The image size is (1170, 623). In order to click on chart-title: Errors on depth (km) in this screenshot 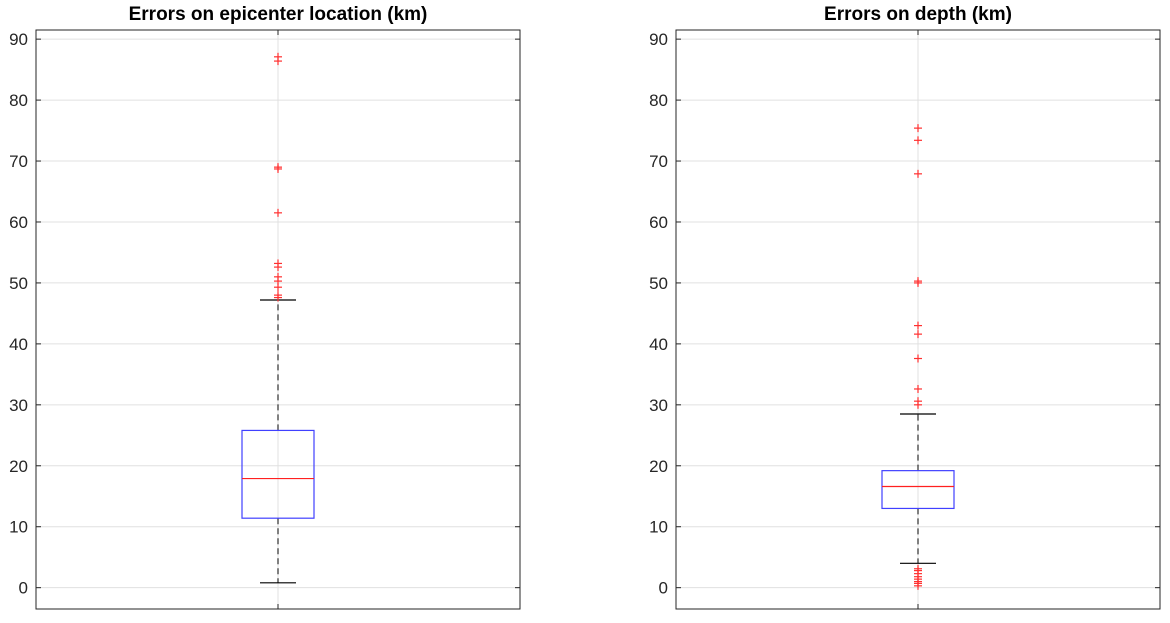, I will do `click(918, 14)`.